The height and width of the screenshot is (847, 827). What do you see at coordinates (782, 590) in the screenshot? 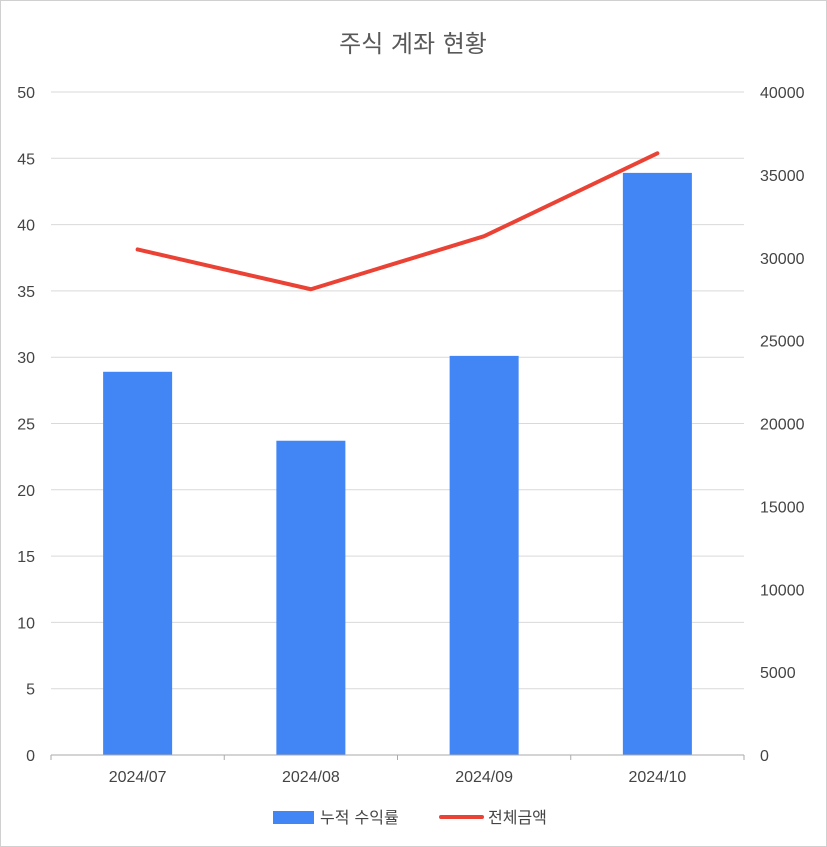
I see `right-tick-label: 10000` at bounding box center [782, 590].